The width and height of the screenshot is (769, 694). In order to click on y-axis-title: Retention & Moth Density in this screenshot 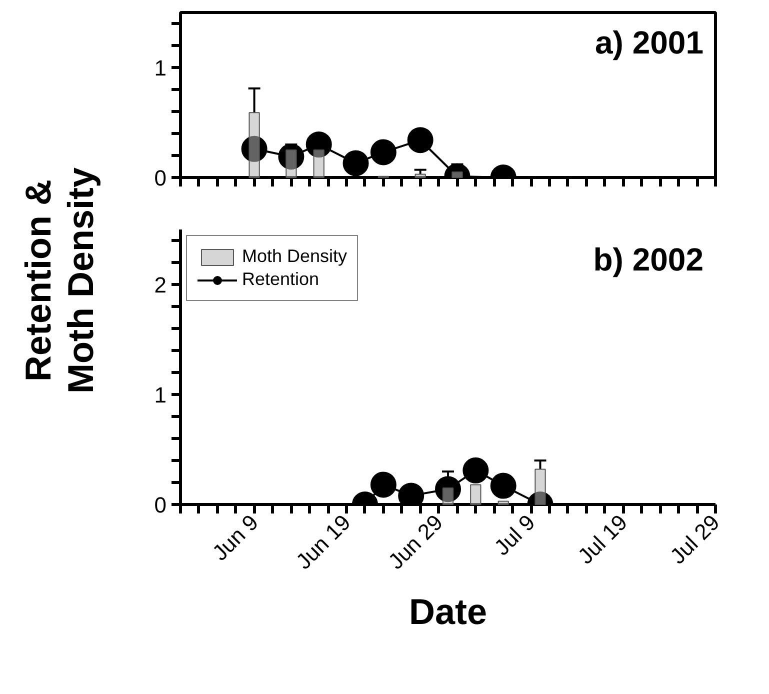, I will do `click(59, 280)`.